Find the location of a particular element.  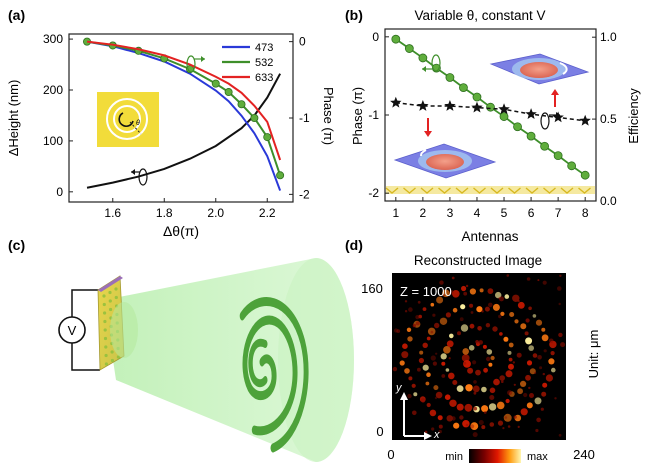

tile-lower-disk is located at coordinates (445, 162).